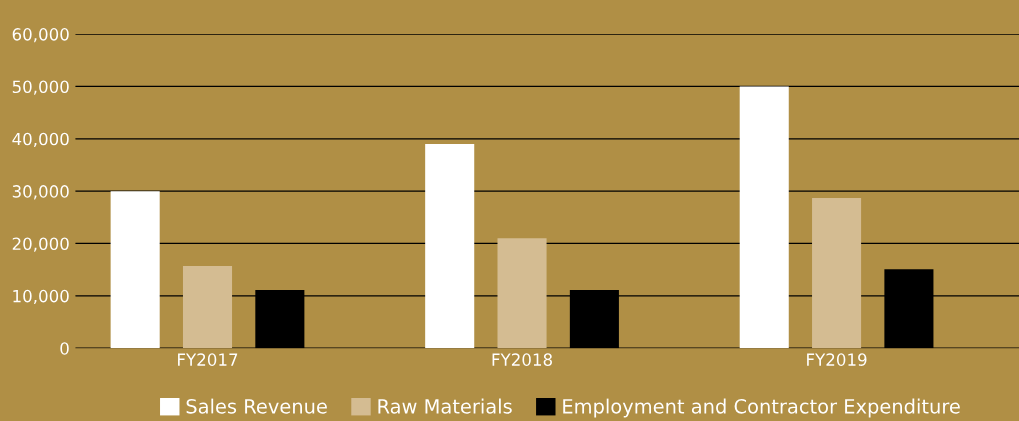  What do you see at coordinates (522, 359) in the screenshot?
I see `x-tick-label: FY2018` at bounding box center [522, 359].